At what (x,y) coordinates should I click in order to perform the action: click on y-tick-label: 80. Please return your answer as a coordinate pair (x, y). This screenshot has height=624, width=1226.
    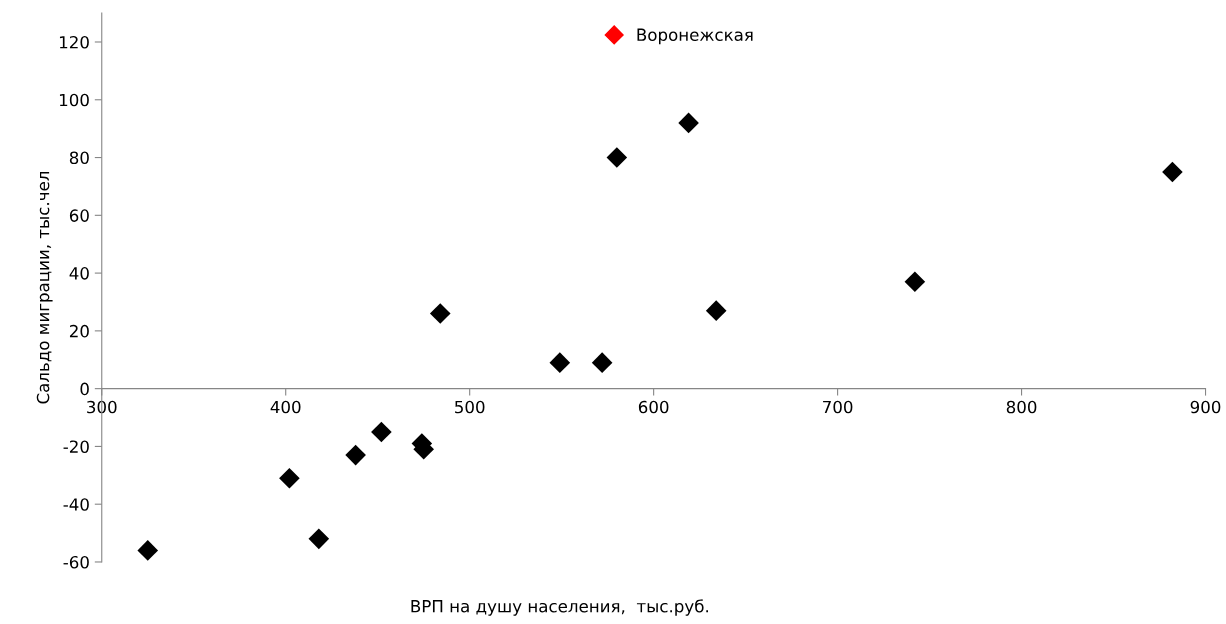
    Looking at the image, I should click on (79, 158).